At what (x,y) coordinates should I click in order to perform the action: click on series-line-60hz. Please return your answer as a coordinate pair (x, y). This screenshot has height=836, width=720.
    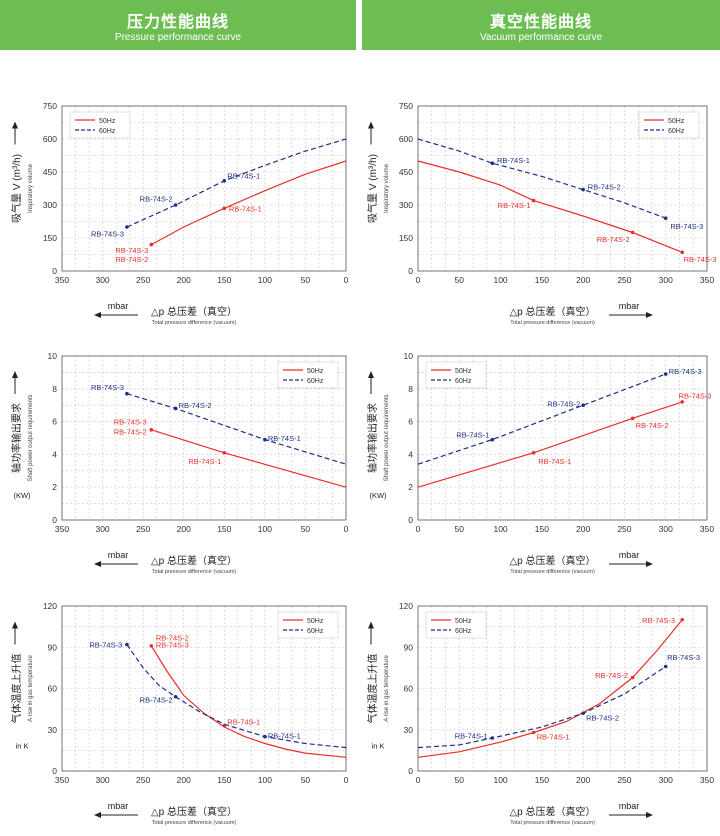
    Looking at the image, I should click on (541, 419).